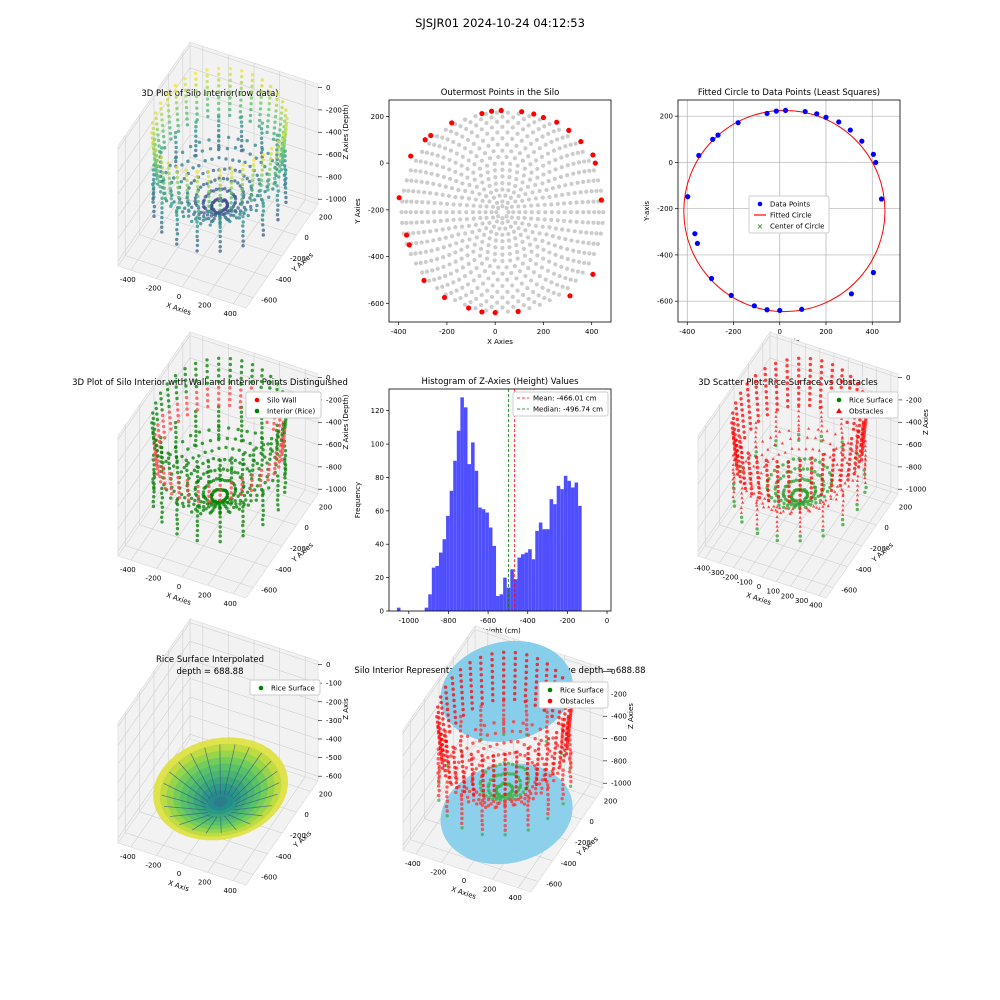  I want to click on x-tick-label: -800, so click(449, 621).